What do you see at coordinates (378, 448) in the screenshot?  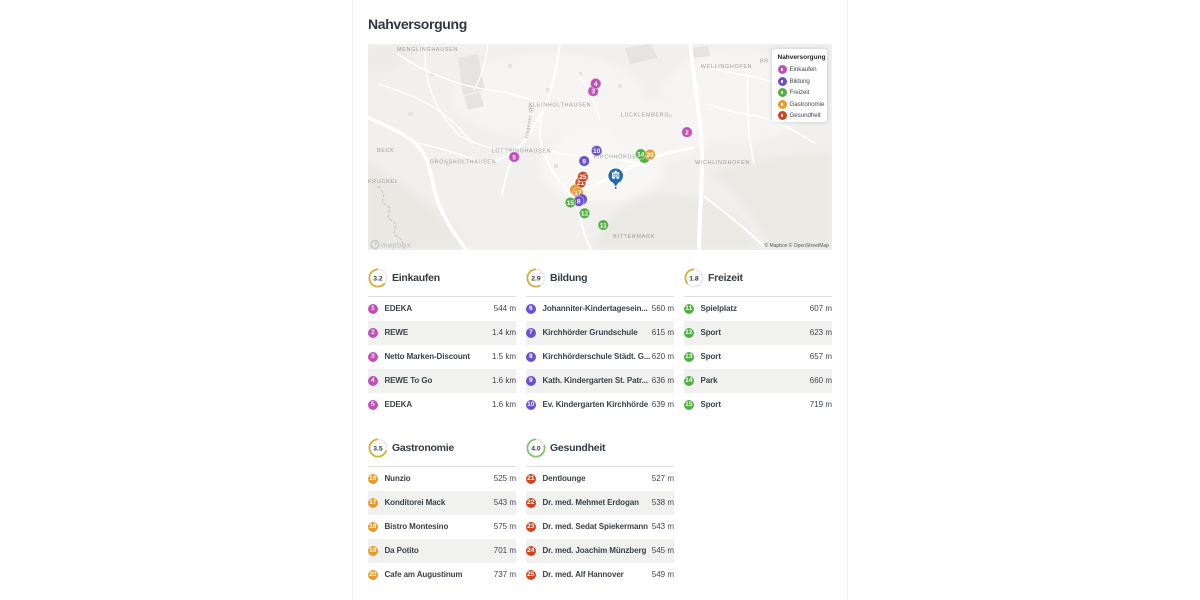 I see `svg-text: 3.5` at bounding box center [378, 448].